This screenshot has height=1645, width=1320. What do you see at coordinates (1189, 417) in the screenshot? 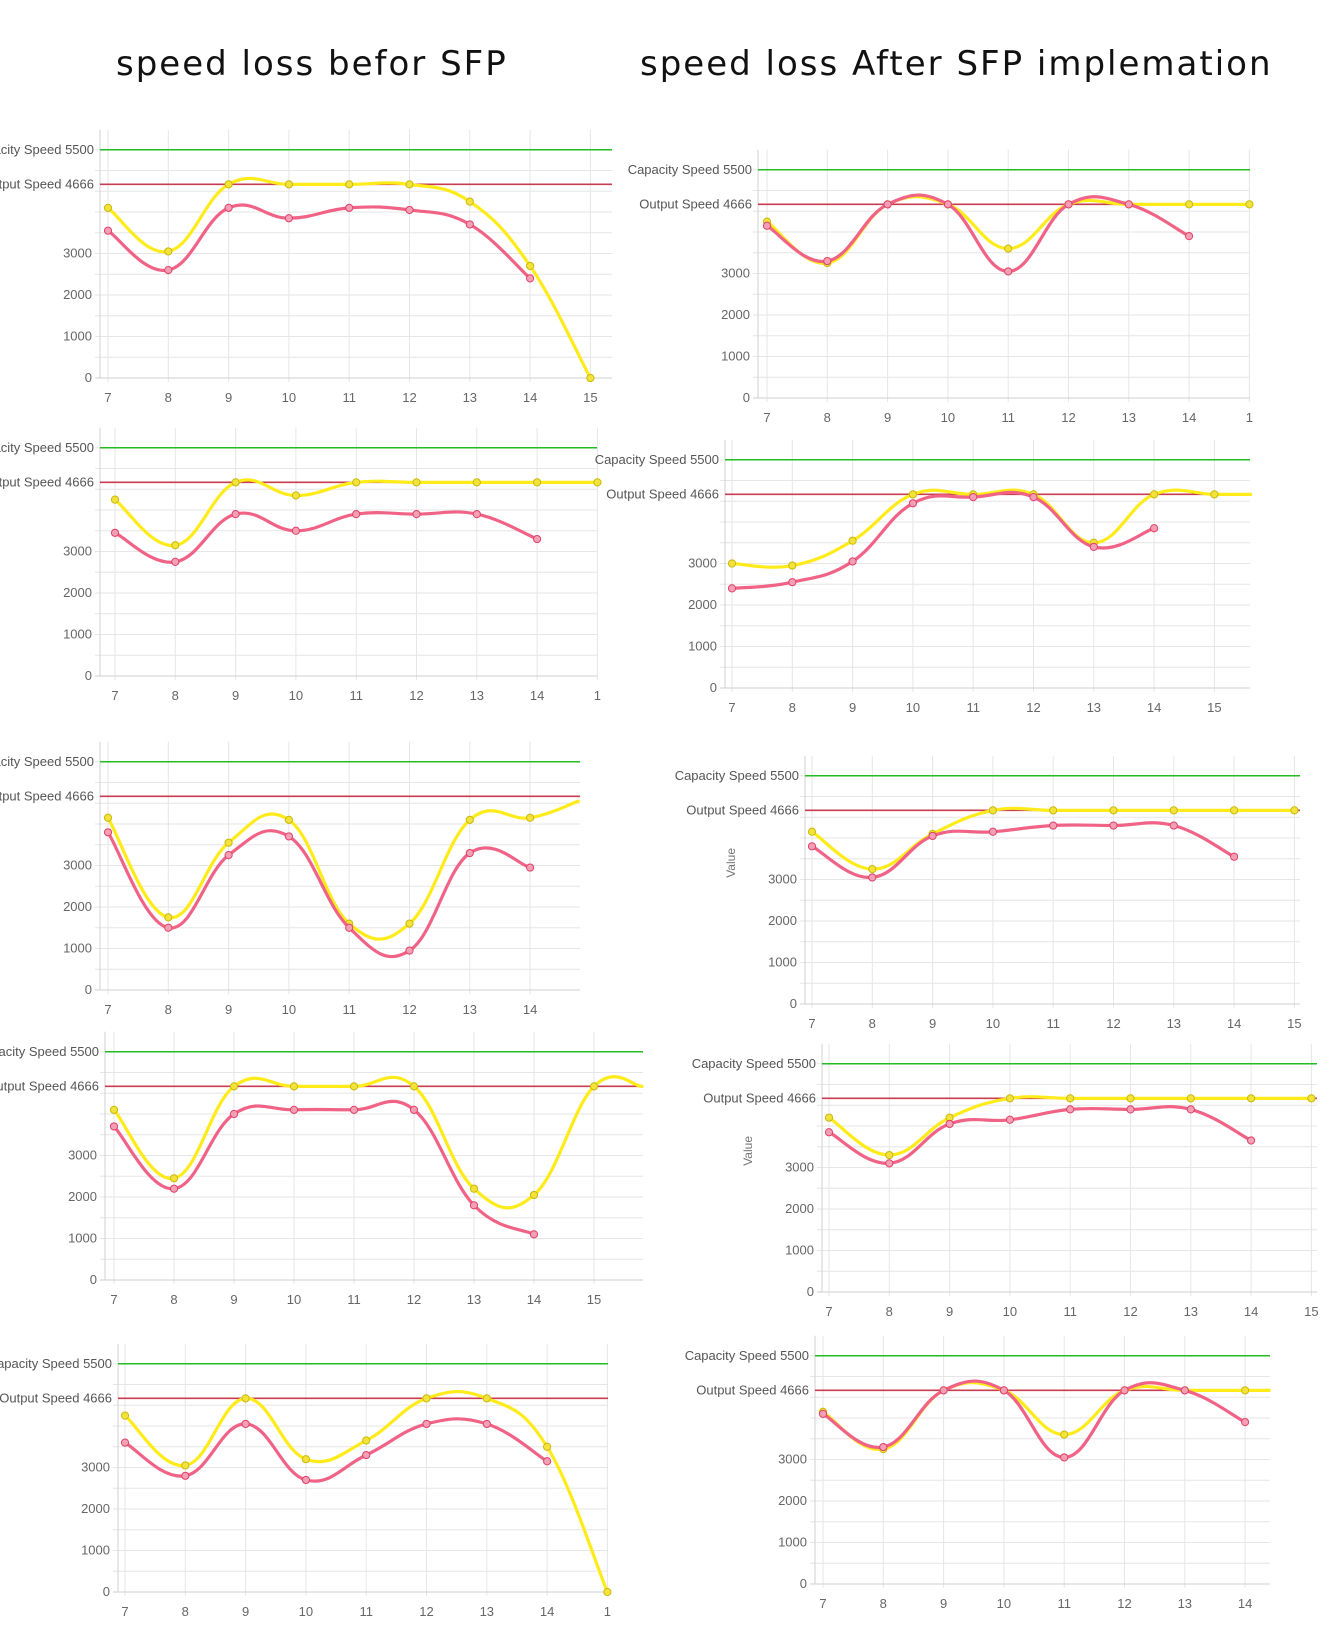
I see `x-tick-label: 14` at bounding box center [1189, 417].